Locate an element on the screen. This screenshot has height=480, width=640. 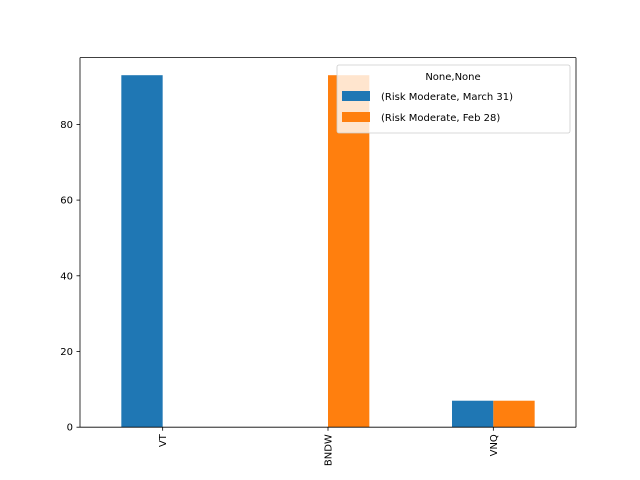
y-tick-label-40: 40 is located at coordinates (66, 276).